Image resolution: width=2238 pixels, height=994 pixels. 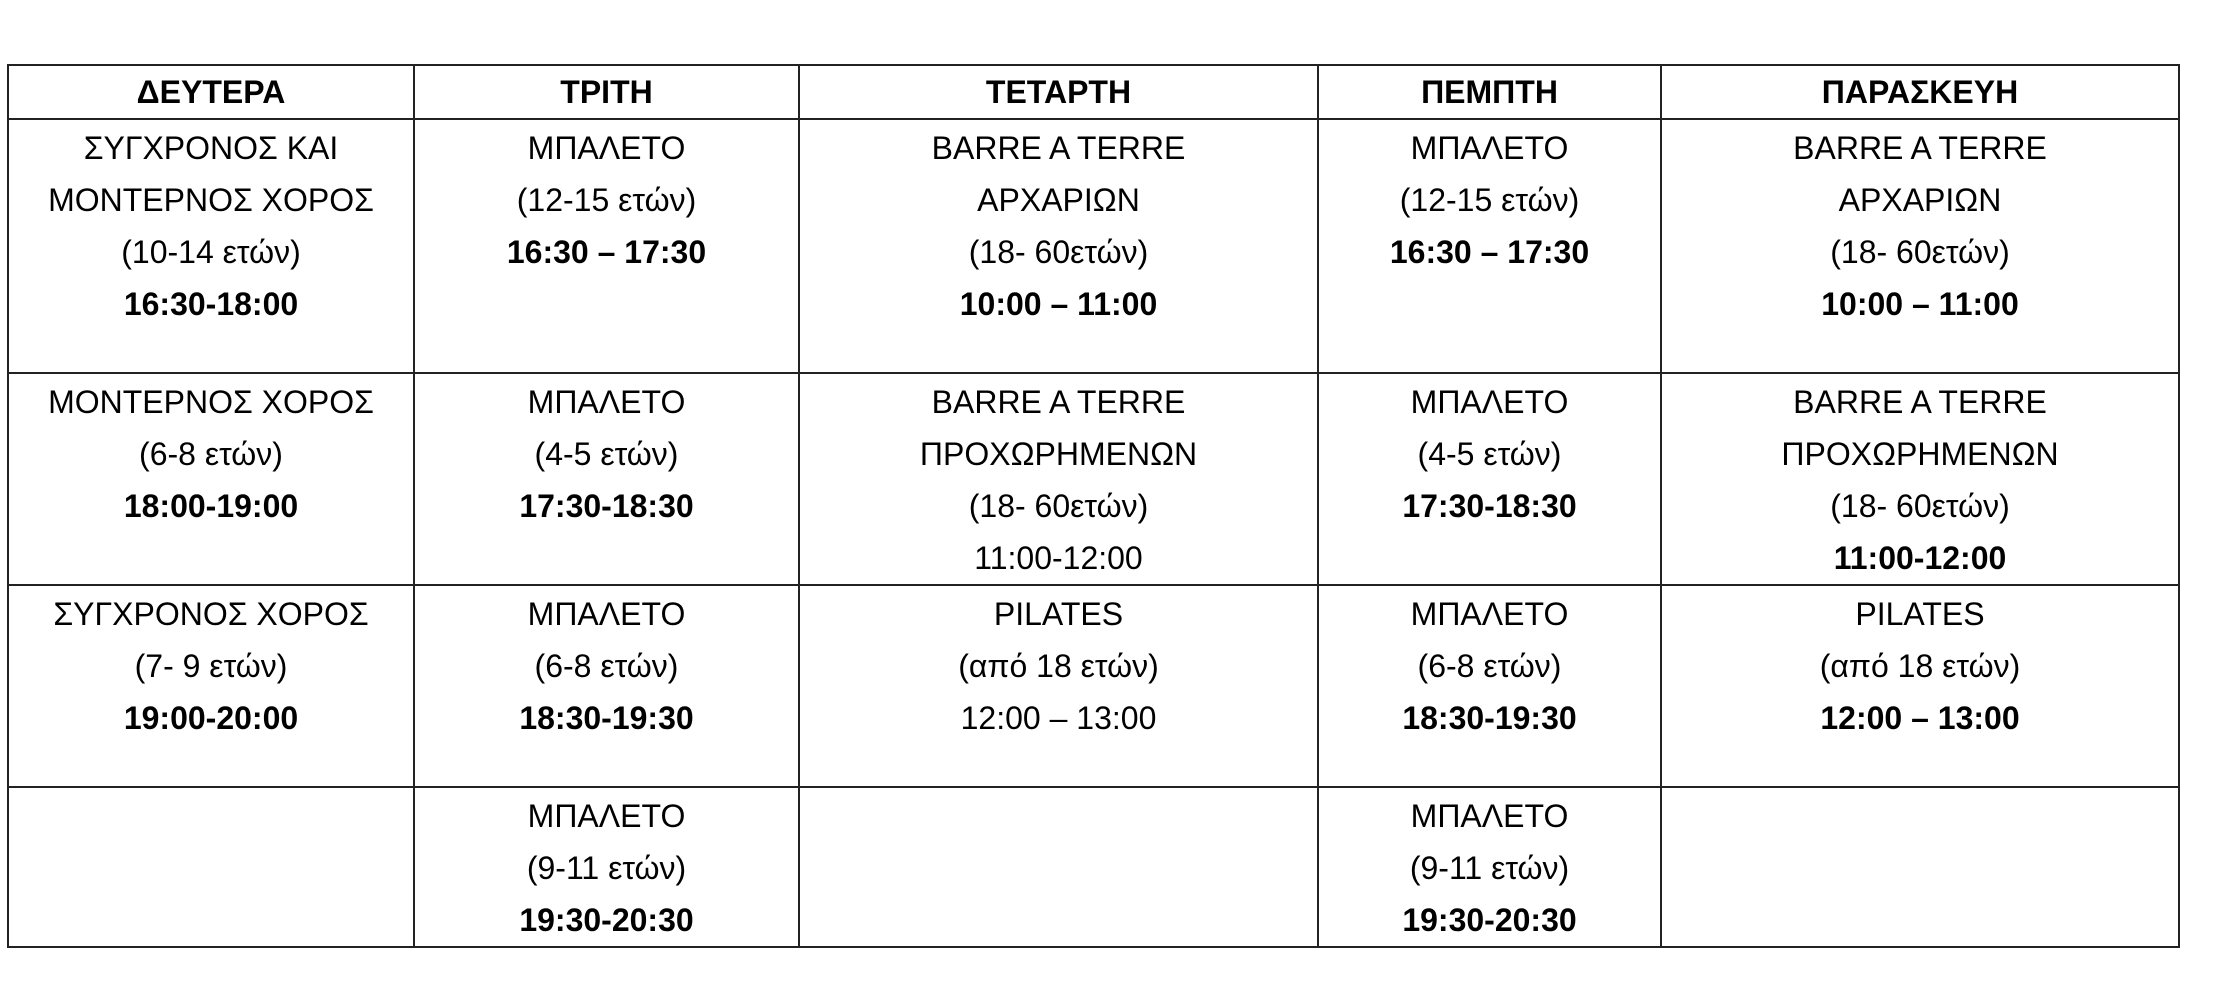 I want to click on class-cell-tuesday: ΜΠΑΛΕΤΟ (9-11 ετών) 19:30-20:30, so click(x=606, y=867).